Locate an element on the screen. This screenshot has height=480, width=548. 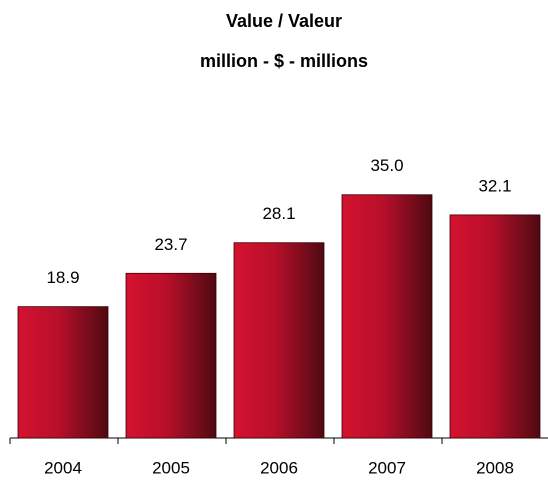
x-tick-label: 2004 is located at coordinates (63, 467).